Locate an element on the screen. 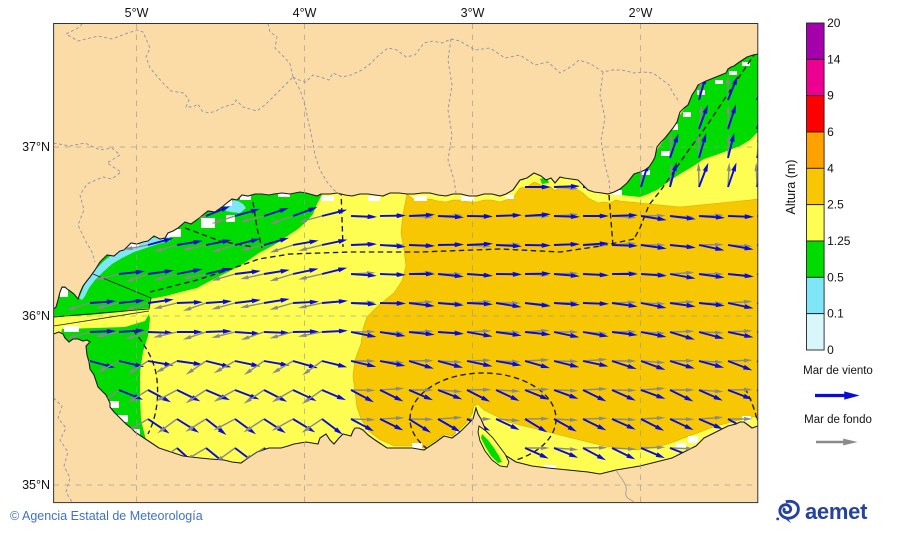 The height and width of the screenshot is (533, 900). svg-text: 2.5 is located at coordinates (835, 205).